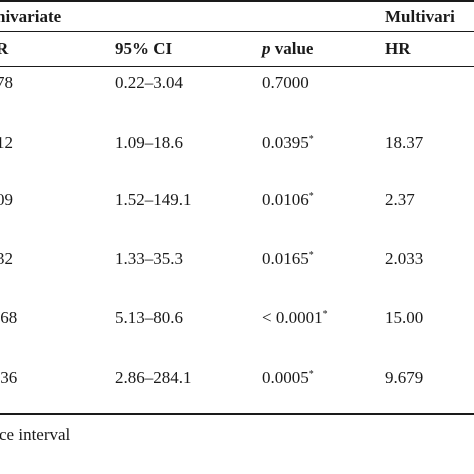 The height and width of the screenshot is (474, 474). What do you see at coordinates (35, 434) in the screenshot?
I see `table-footnote: ce interval` at bounding box center [35, 434].